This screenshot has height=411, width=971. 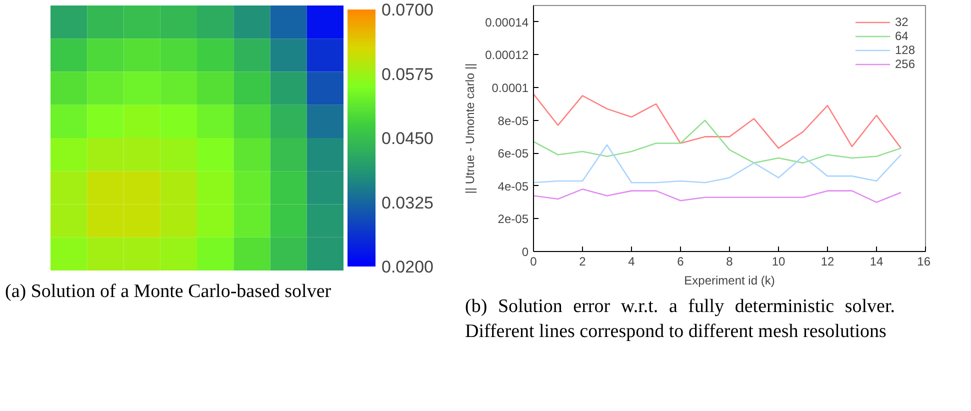 What do you see at coordinates (827, 261) in the screenshot?
I see `x-tick-label: 12` at bounding box center [827, 261].